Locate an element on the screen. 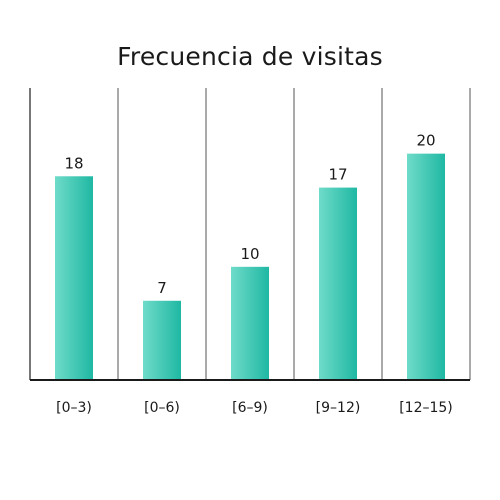 The image size is (500, 500). bar-value-label: 10 is located at coordinates (249, 254).